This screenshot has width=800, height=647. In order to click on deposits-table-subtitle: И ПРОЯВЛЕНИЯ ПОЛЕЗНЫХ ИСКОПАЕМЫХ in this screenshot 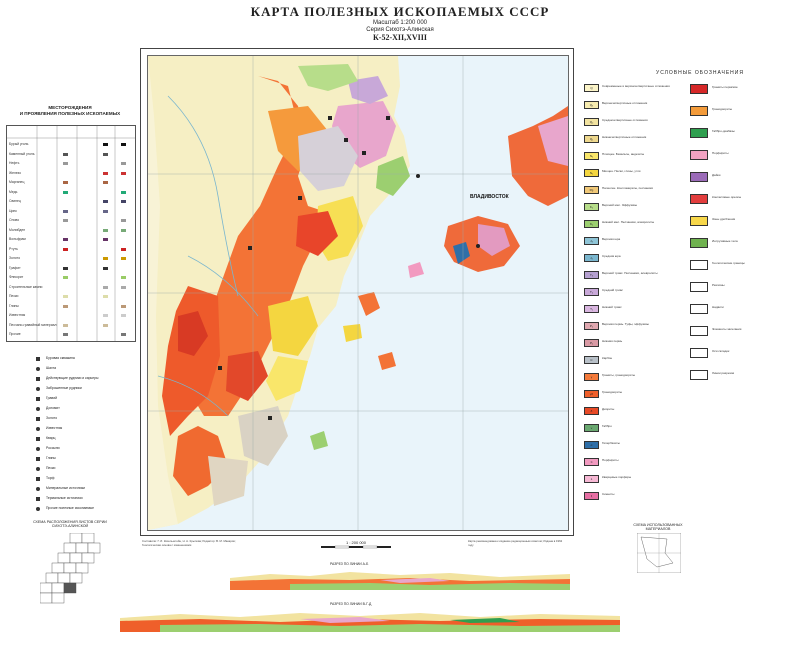, I will do `click(70, 113)`.